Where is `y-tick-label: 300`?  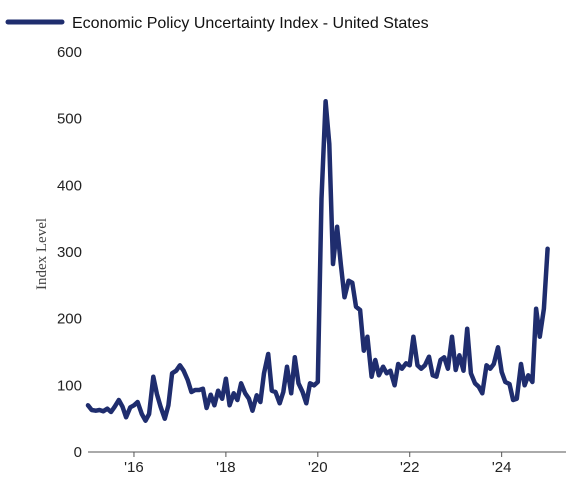 y-tick-label: 300 is located at coordinates (69, 252).